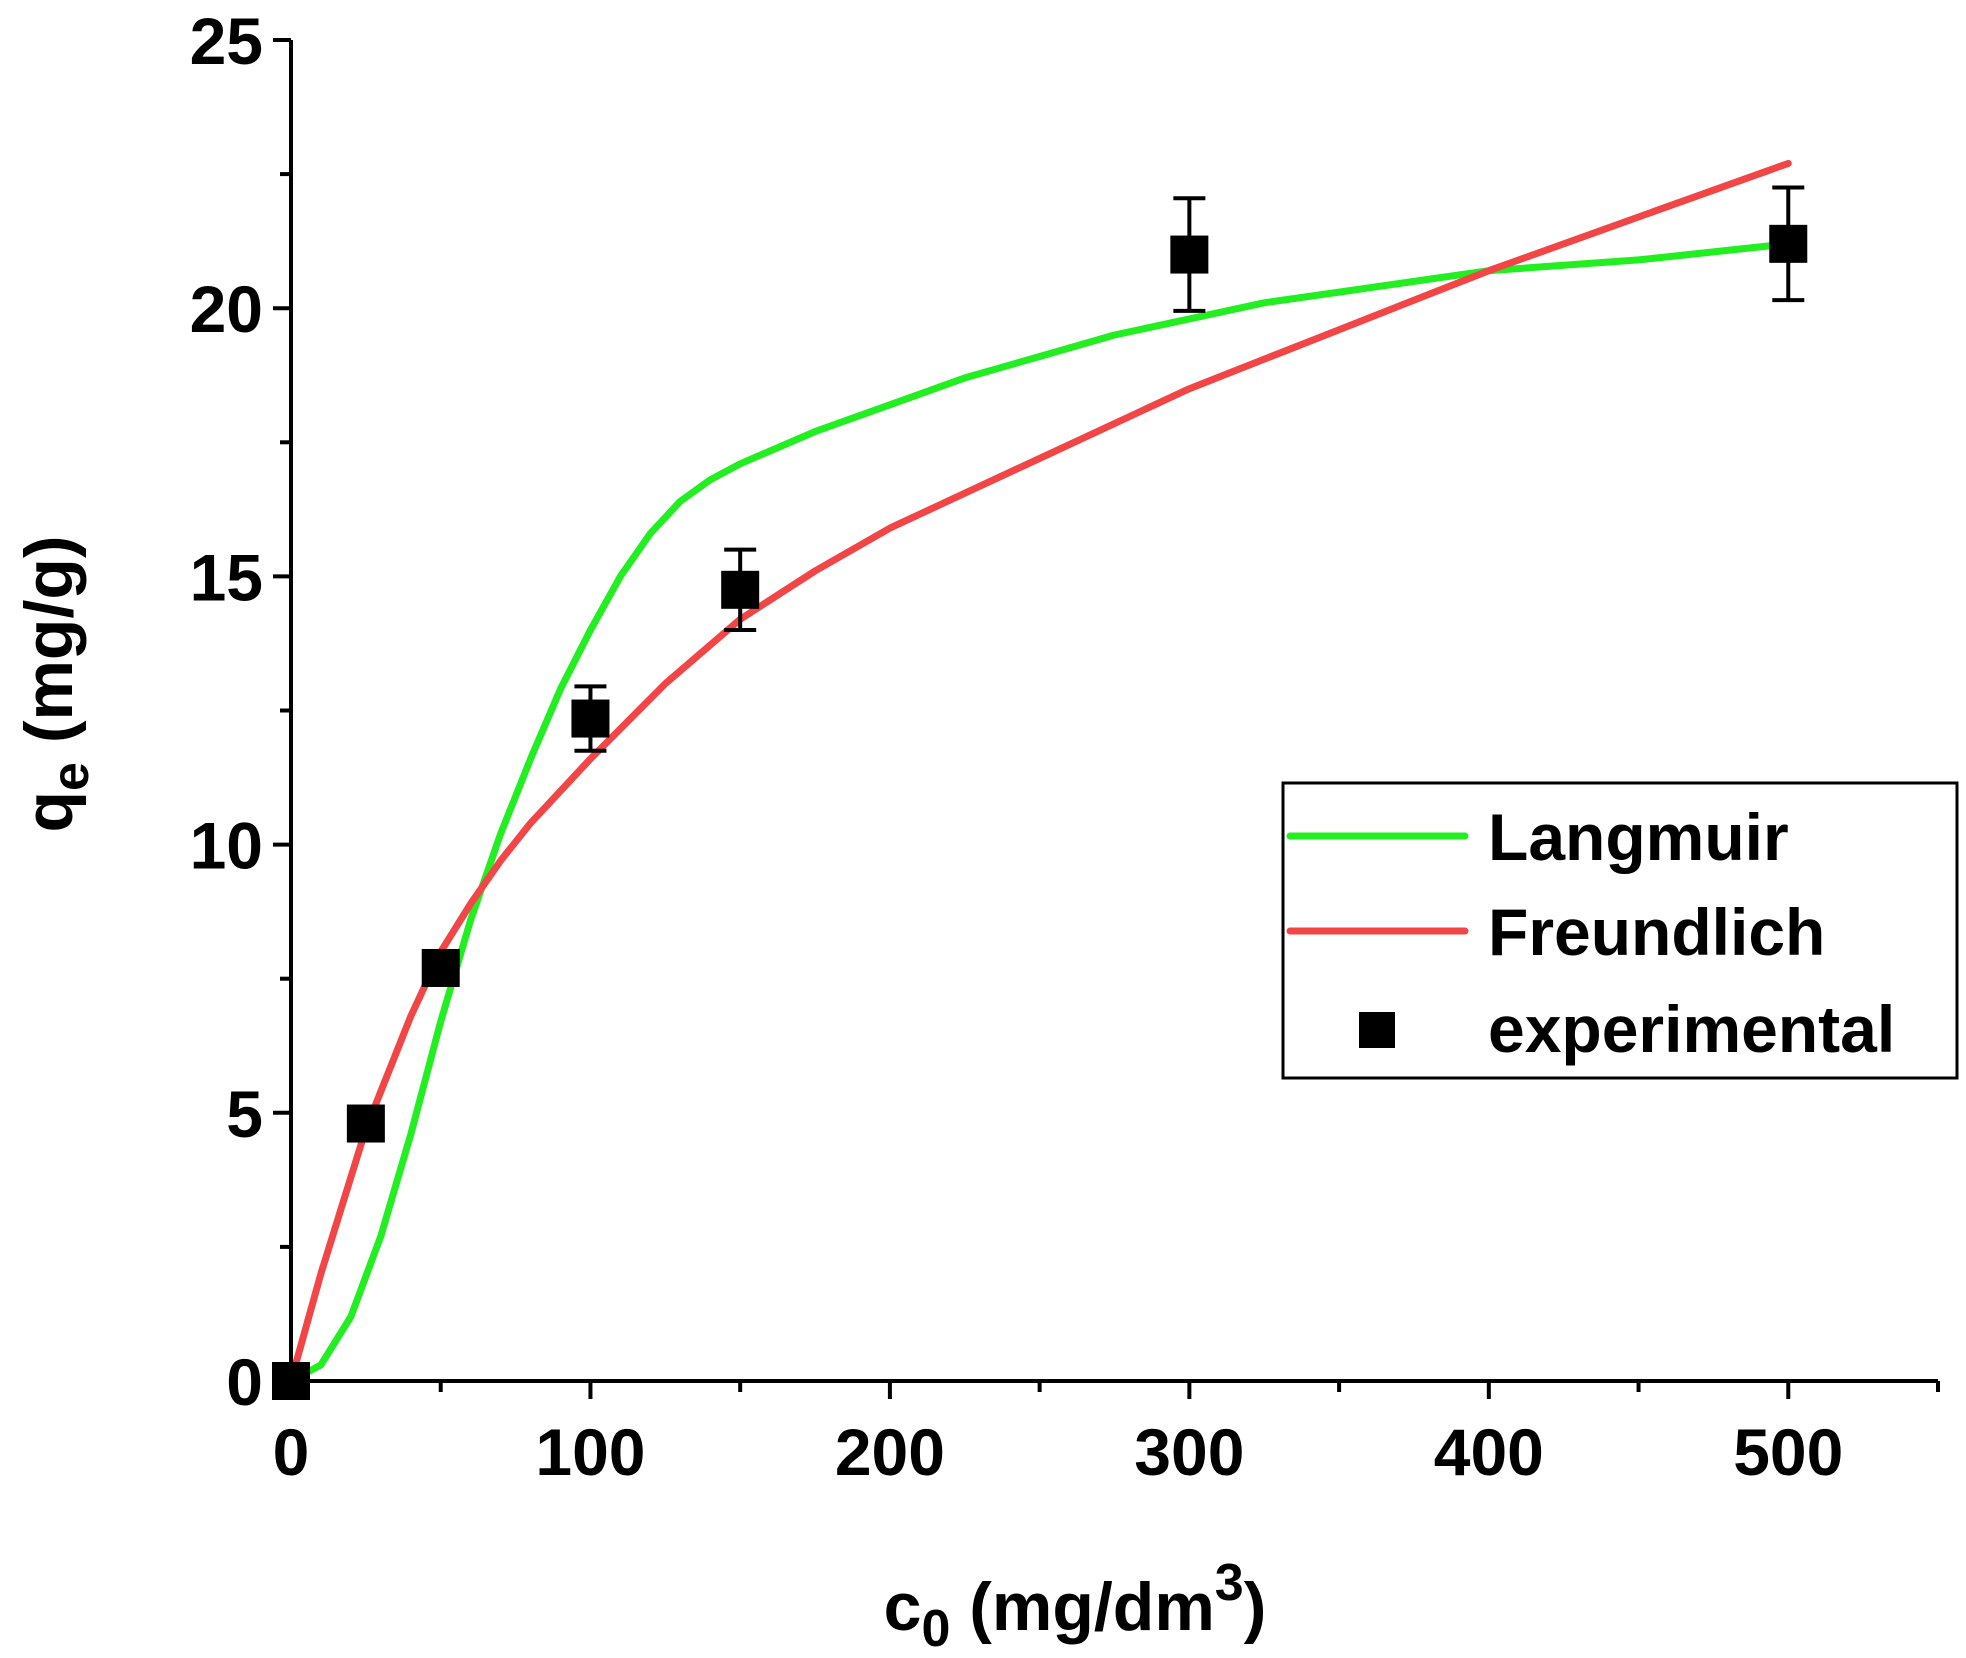 Image resolution: width=1966 pixels, height=1658 pixels. What do you see at coordinates (244, 1382) in the screenshot?
I see `y-tick-label: 0` at bounding box center [244, 1382].